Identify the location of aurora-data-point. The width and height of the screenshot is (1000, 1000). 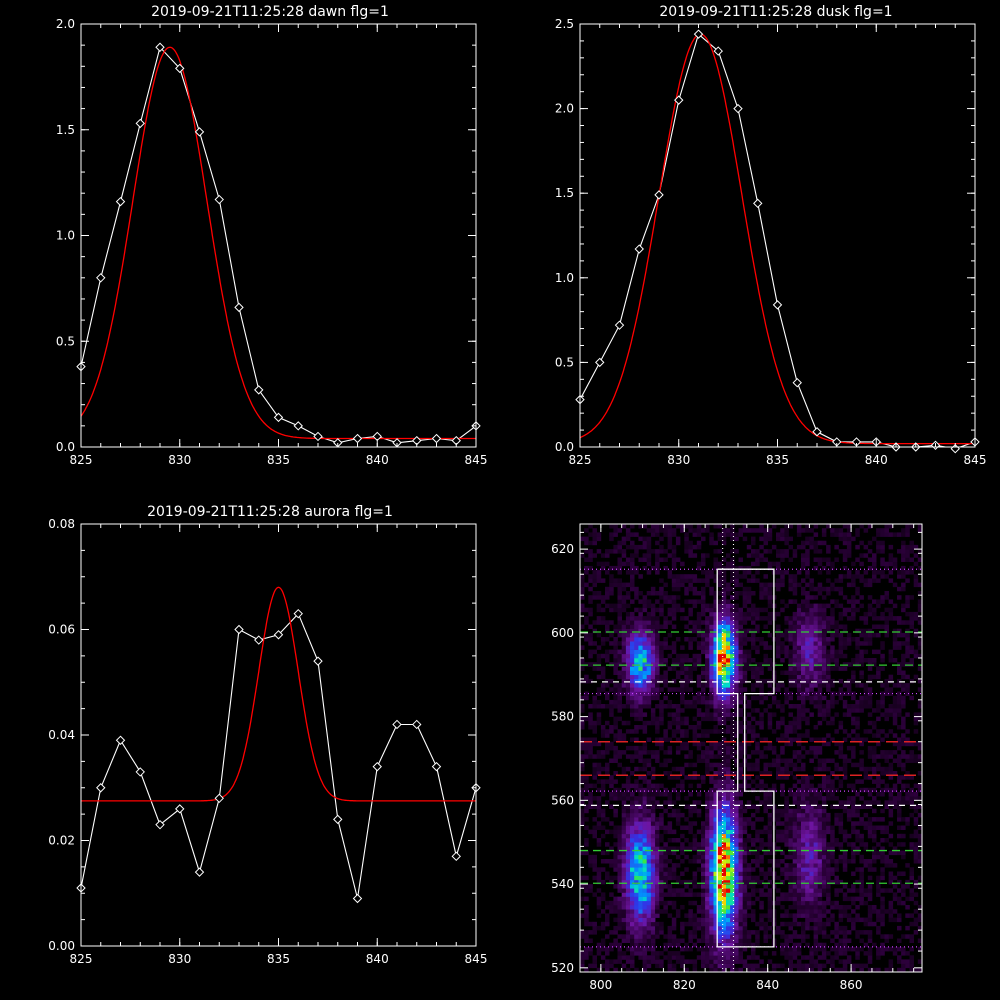
(180, 809).